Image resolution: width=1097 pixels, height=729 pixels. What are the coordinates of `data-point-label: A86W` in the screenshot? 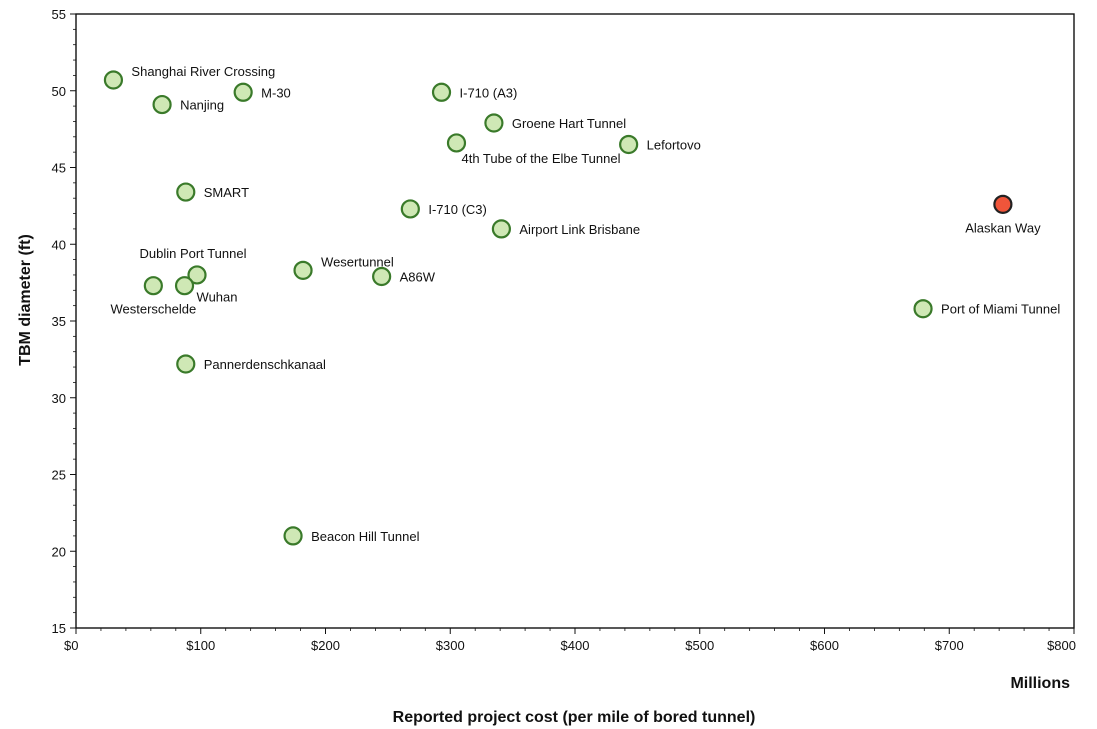 It's located at (418, 276).